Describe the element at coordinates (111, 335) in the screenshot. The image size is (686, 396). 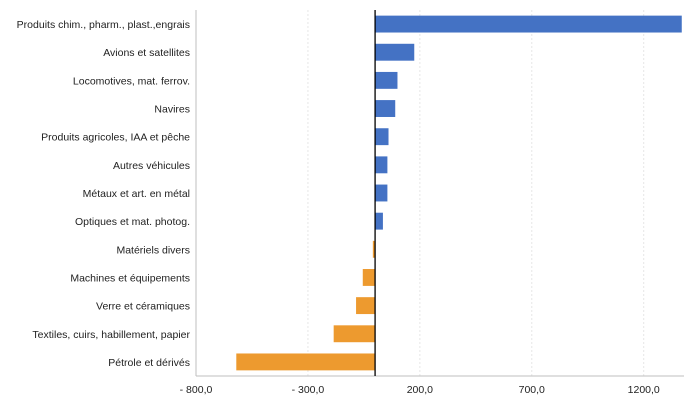
I see `category-label: Textiles, cuirs, habillement, papier` at that location.